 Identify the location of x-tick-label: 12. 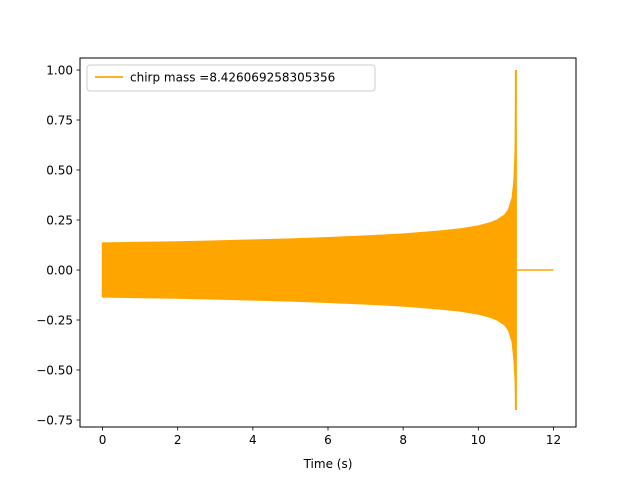
(553, 440).